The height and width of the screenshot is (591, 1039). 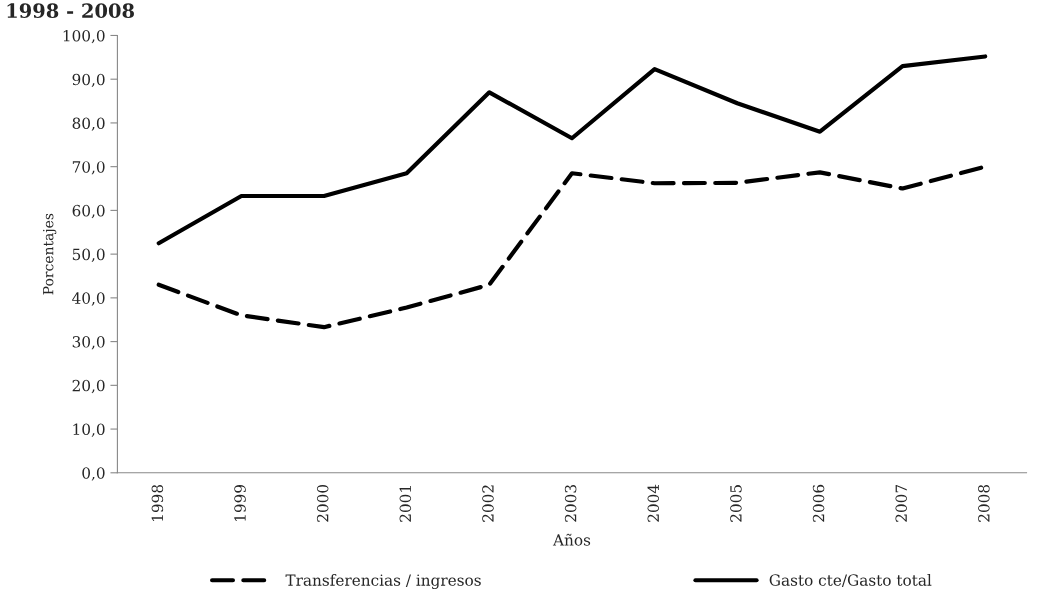 What do you see at coordinates (570, 503) in the screenshot?
I see `x-tick-label: 2003` at bounding box center [570, 503].